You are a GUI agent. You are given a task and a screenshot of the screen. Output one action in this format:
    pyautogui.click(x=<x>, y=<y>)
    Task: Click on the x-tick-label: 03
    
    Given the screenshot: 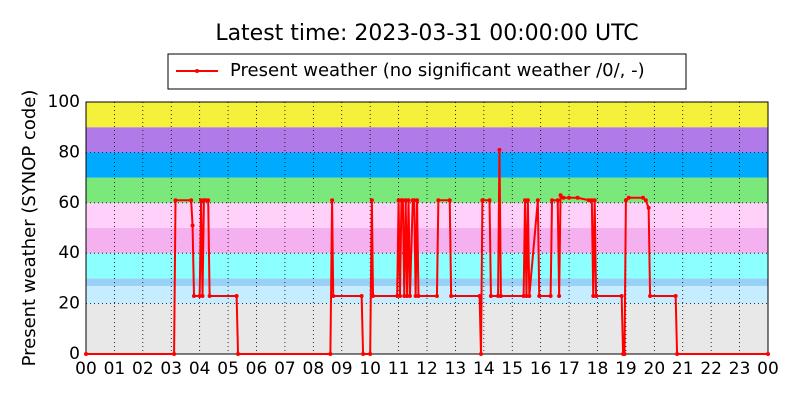 What is the action you would take?
    pyautogui.click(x=171, y=369)
    